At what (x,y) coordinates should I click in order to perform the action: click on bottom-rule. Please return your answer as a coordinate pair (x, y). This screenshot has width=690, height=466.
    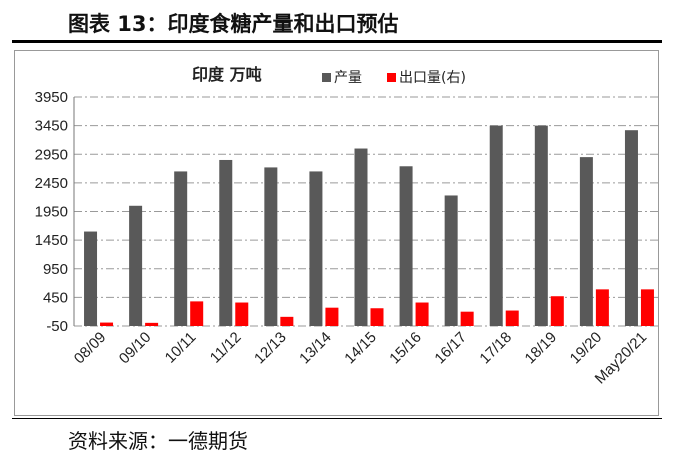
    Looking at the image, I should click on (337, 418).